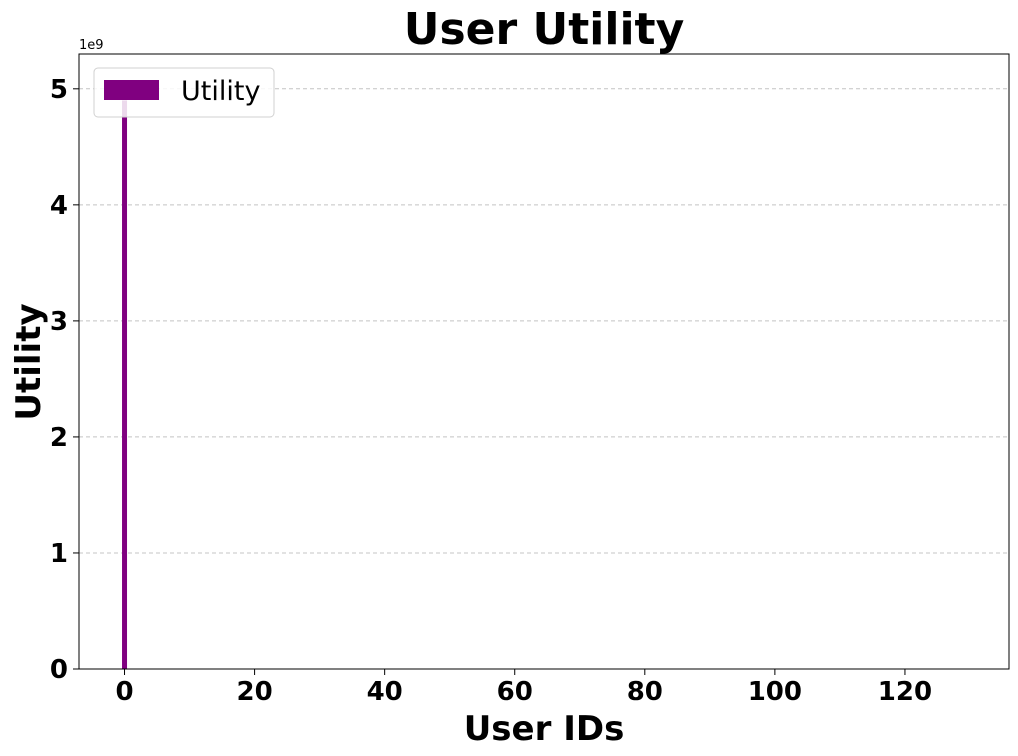 Image resolution: width=1018 pixels, height=756 pixels. I want to click on x-tick-label: 0, so click(124, 692).